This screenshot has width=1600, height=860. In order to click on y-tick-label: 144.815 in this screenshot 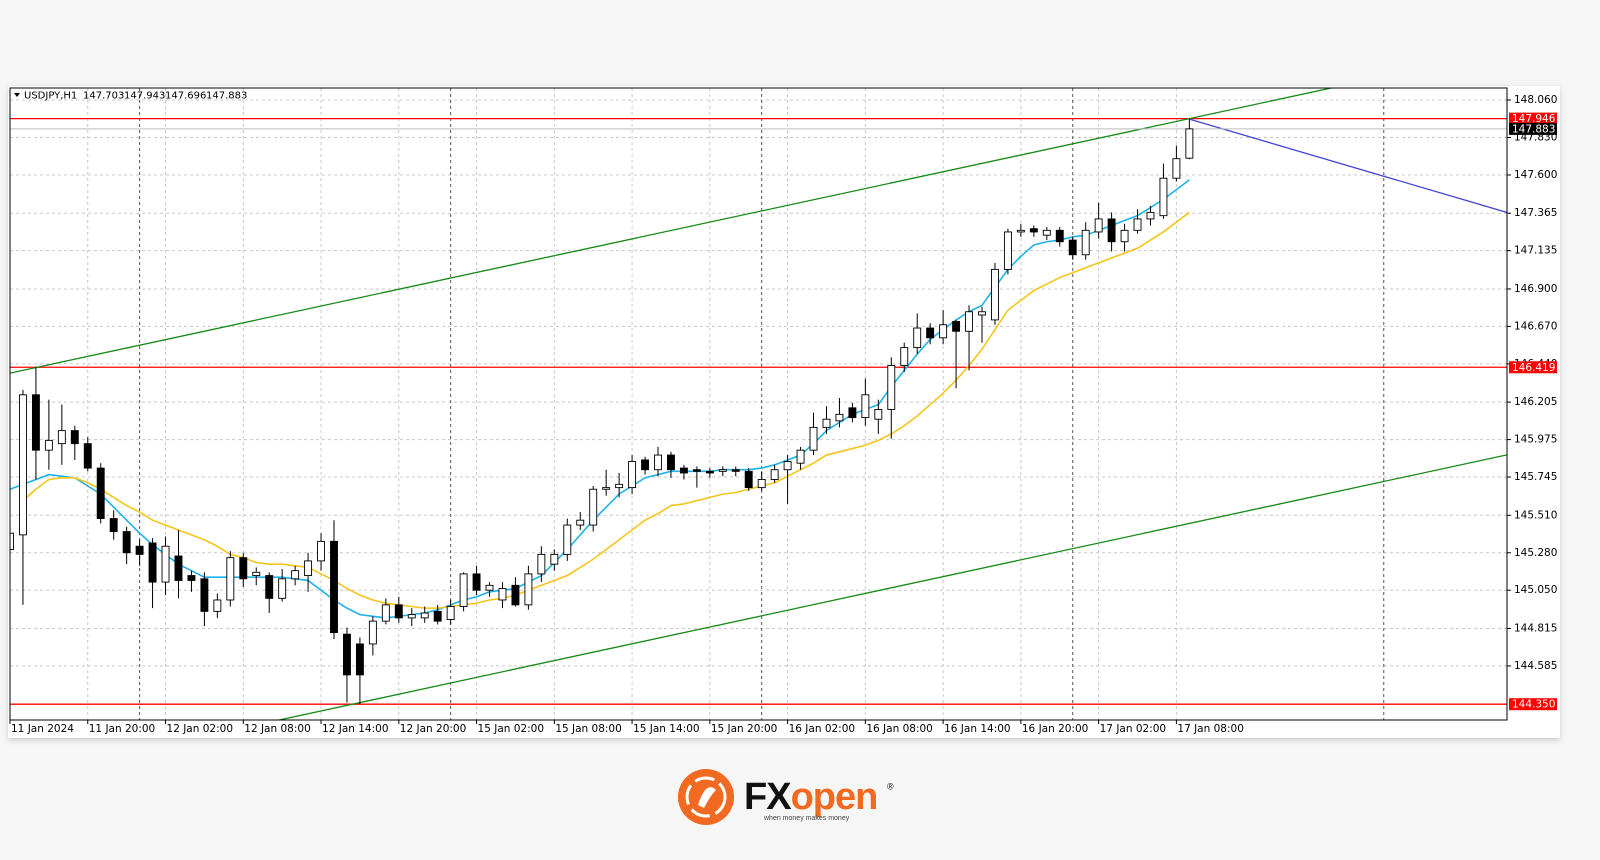, I will do `click(1535, 628)`.